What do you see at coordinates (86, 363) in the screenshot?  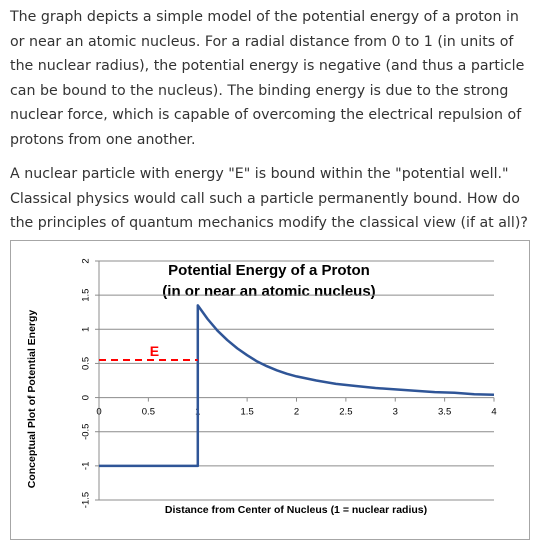 I see `y-tick-label: 0.5` at bounding box center [86, 363].